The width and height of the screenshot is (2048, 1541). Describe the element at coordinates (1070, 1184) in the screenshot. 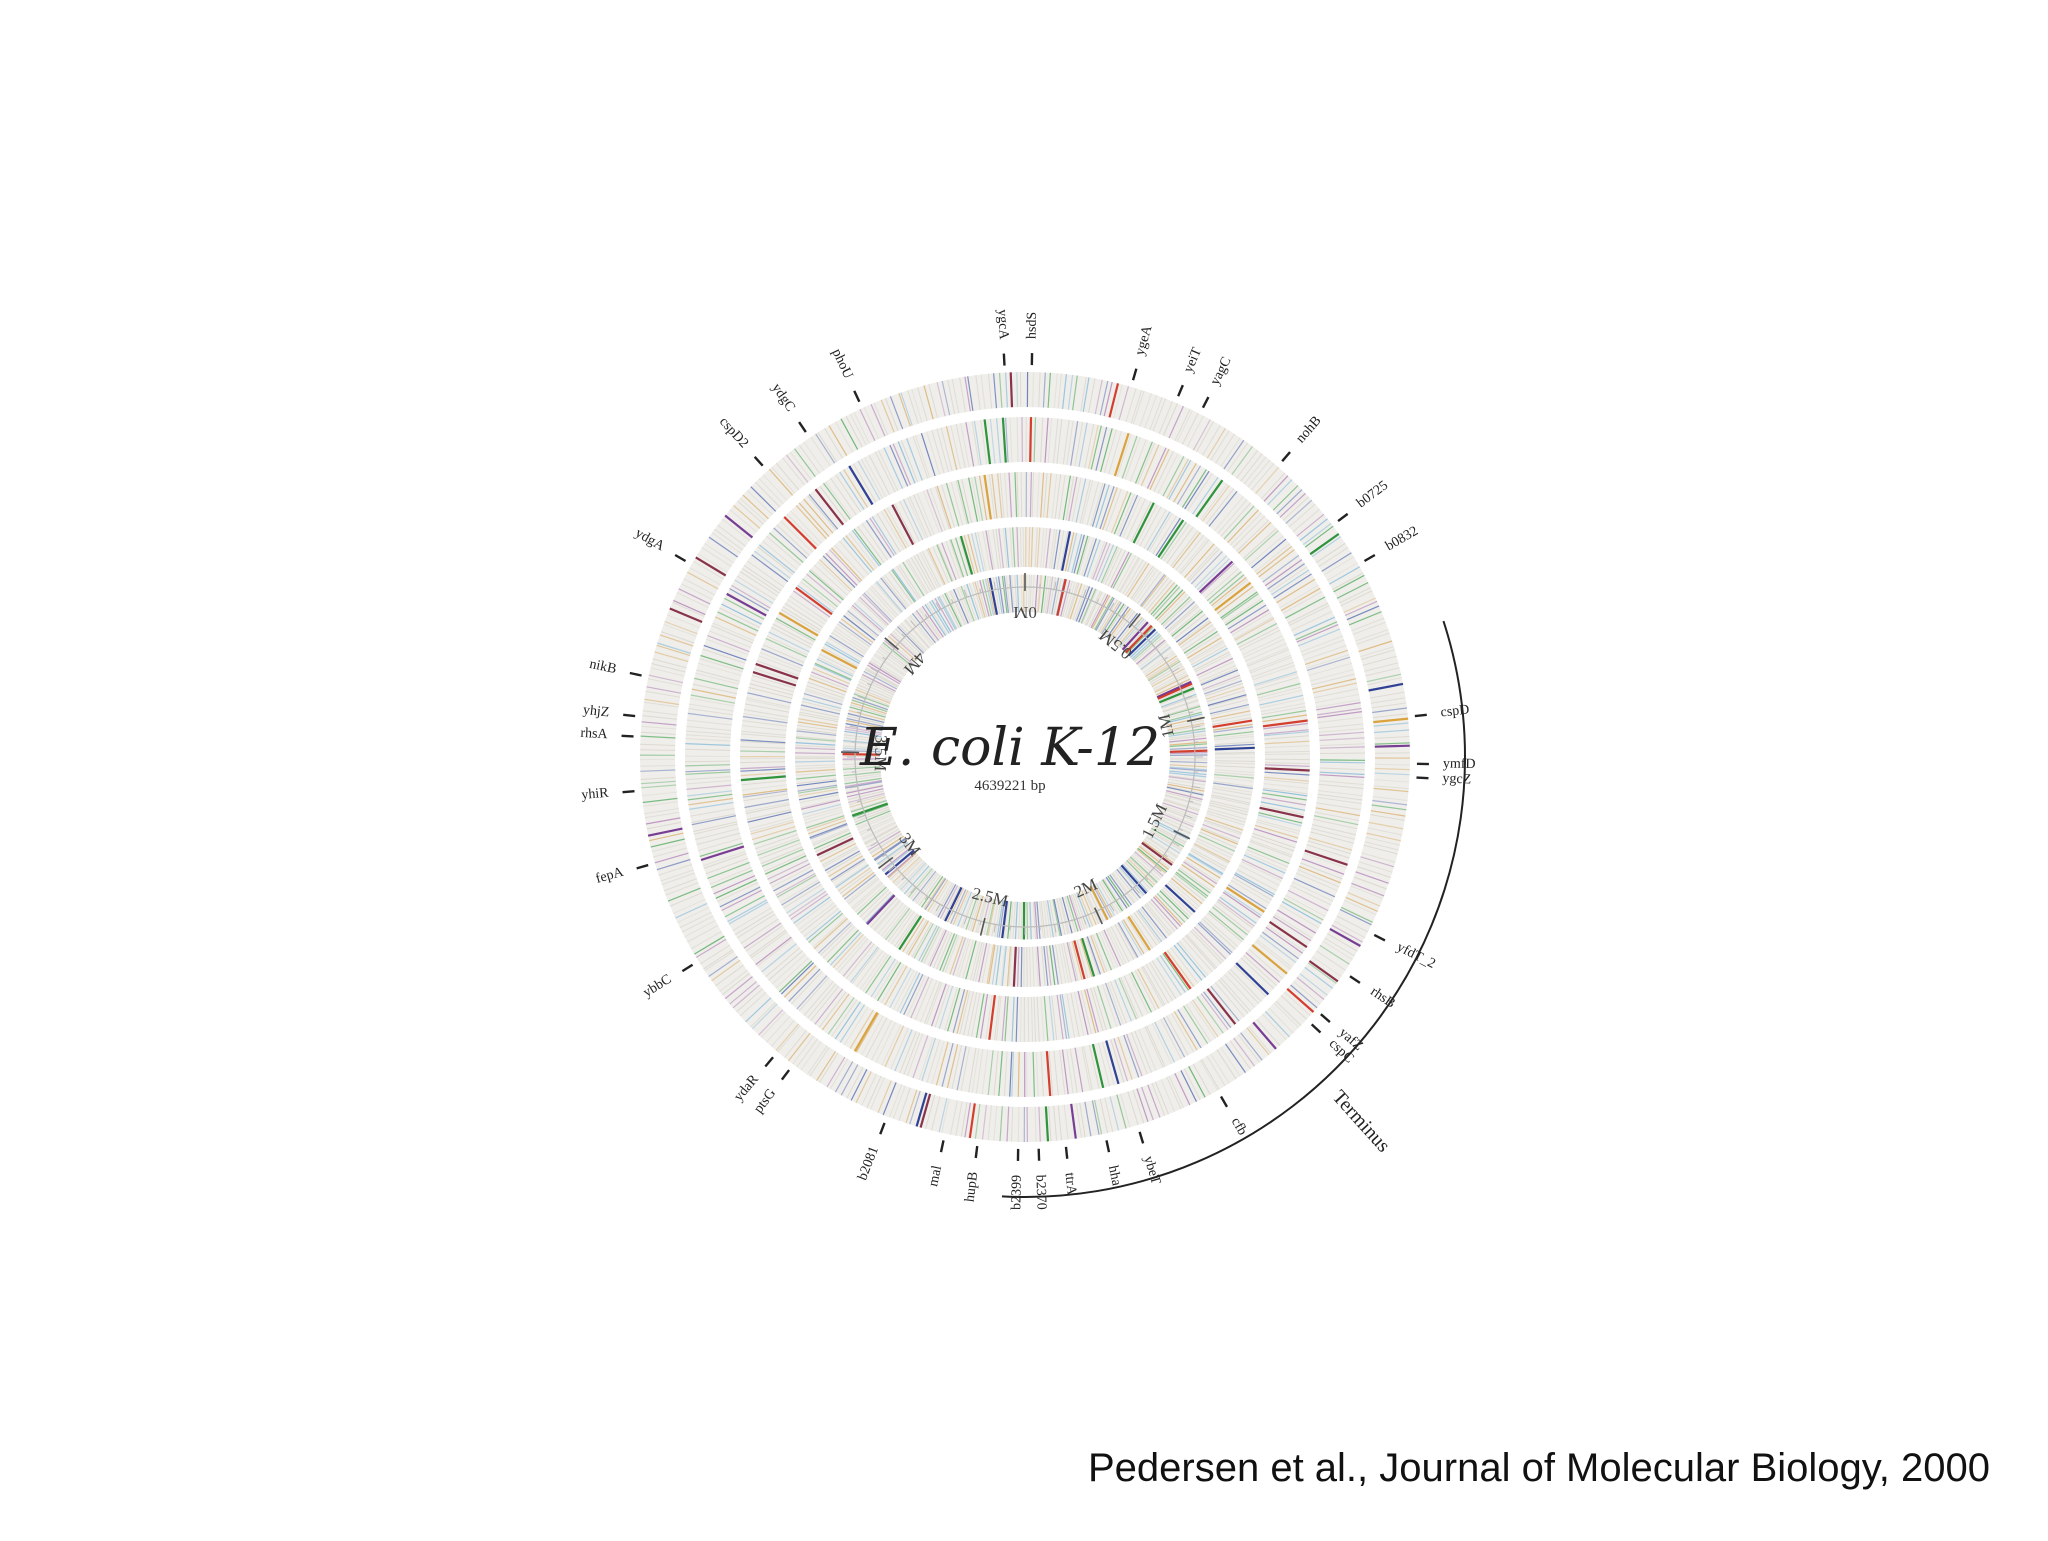

I see `gene-label: ttrA` at that location.